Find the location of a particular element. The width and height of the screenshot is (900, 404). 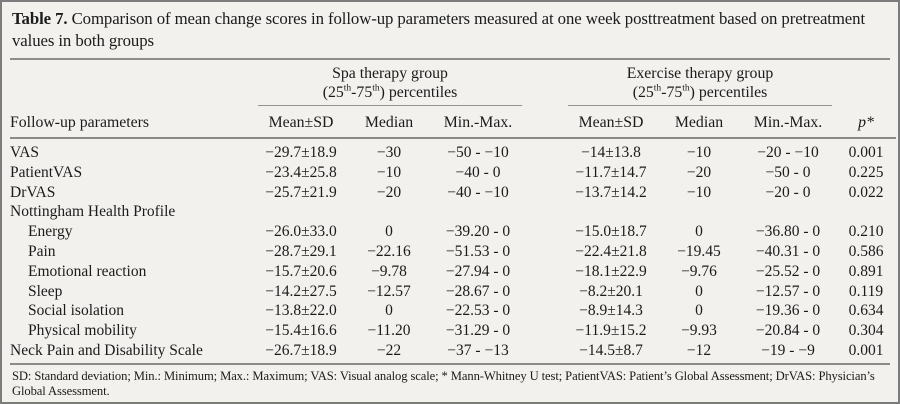

cell-param: Social isolation is located at coordinates (76, 311).